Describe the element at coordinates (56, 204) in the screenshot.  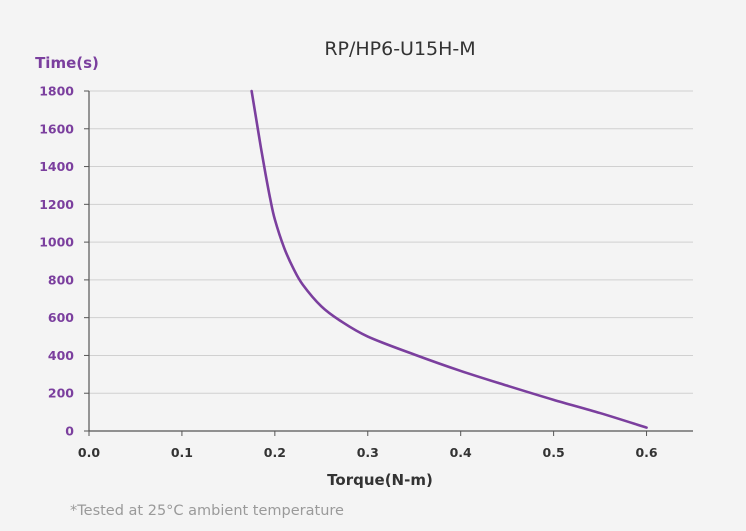
I see `y-tick-label: 1200` at that location.